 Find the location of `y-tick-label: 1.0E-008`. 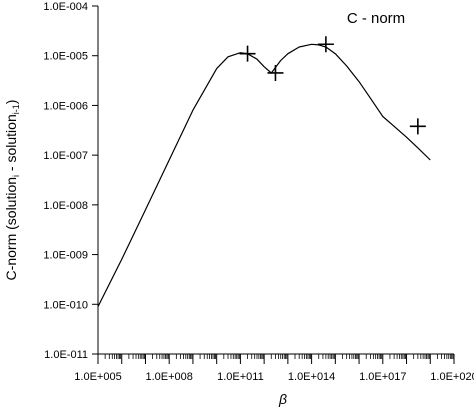

y-tick-label: 1.0E-008 is located at coordinates (65, 206).